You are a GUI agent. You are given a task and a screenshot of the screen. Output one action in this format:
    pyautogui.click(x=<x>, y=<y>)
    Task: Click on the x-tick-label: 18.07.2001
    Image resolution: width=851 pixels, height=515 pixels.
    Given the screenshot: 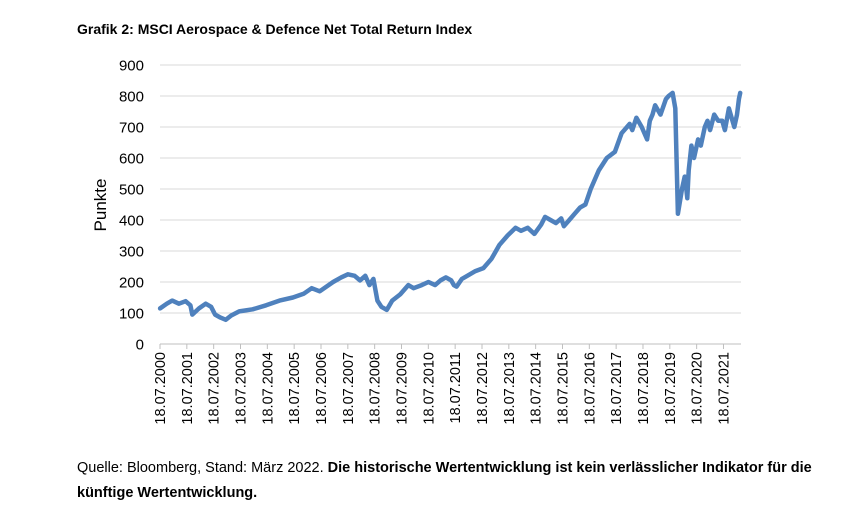 What is the action you would take?
    pyautogui.click(x=188, y=388)
    